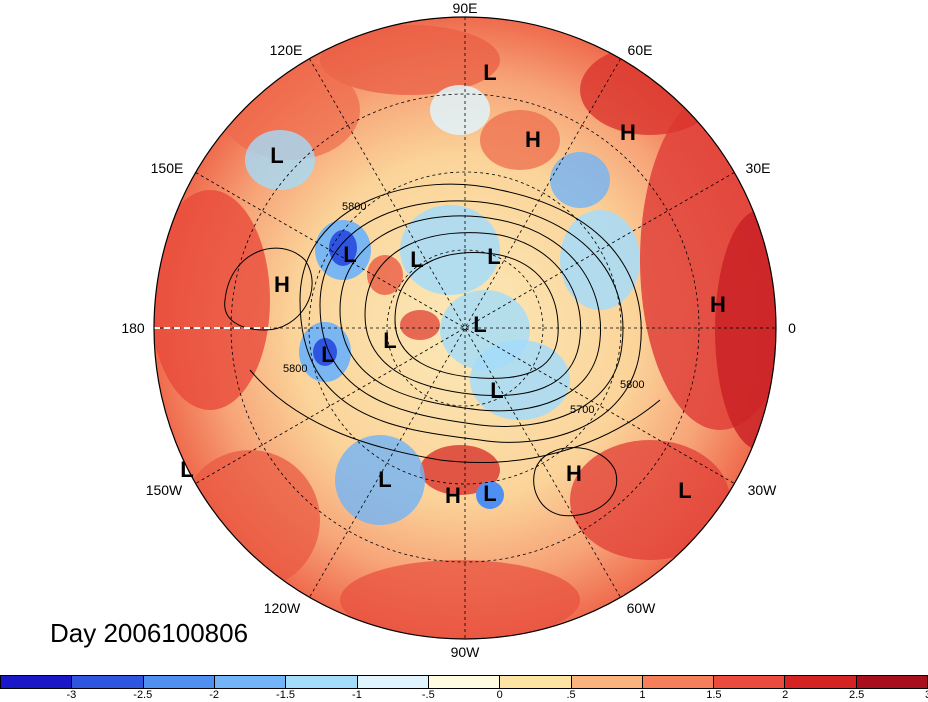  I want to click on lon-label-30e: 30E, so click(758, 168).